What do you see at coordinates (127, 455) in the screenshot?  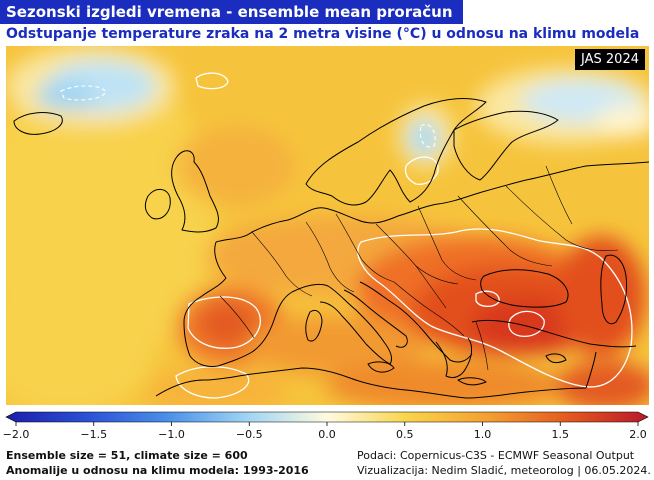 I see `ensemble-size-text: Ensemble size = 51, climate size = 600` at bounding box center [127, 455].